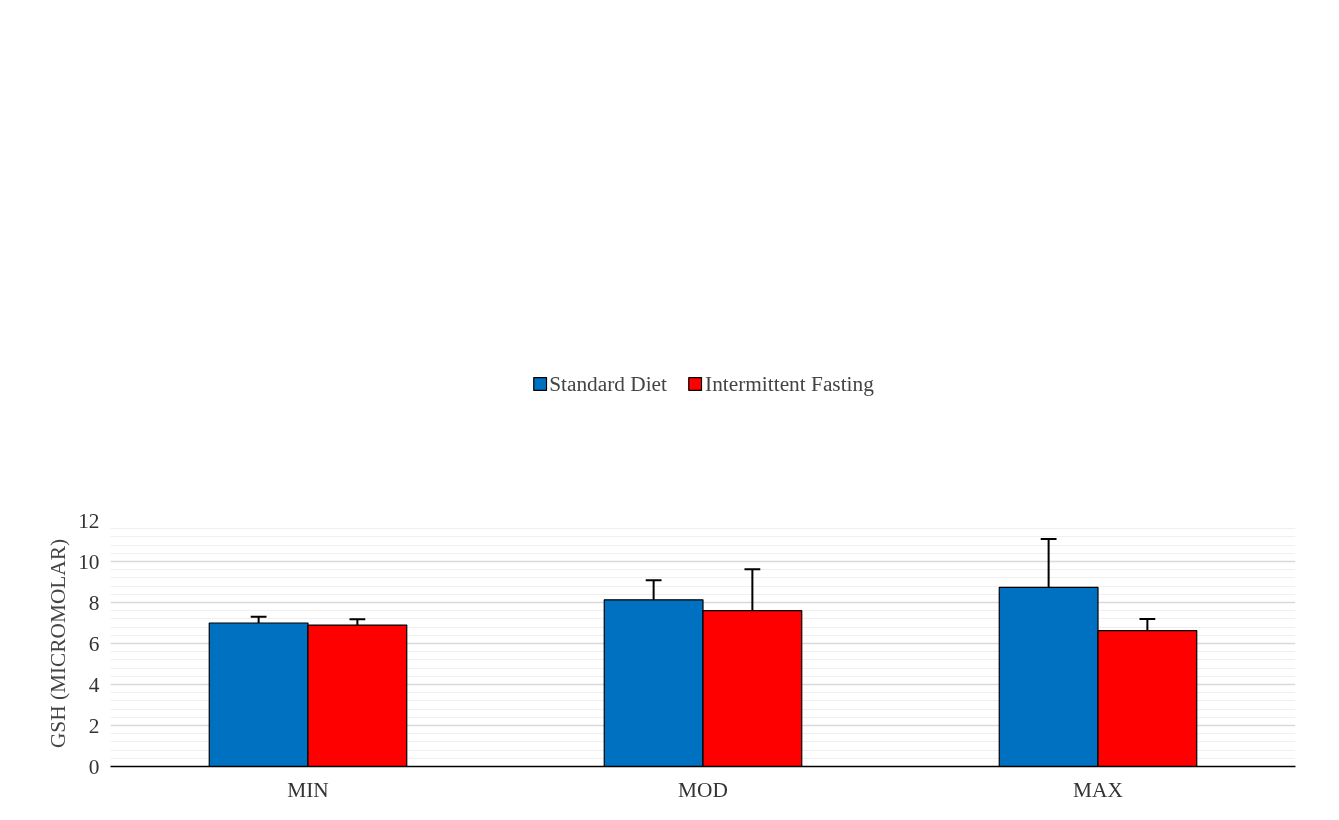 The width and height of the screenshot is (1339, 820). I want to click on y-tick-label: 2, so click(94, 725).